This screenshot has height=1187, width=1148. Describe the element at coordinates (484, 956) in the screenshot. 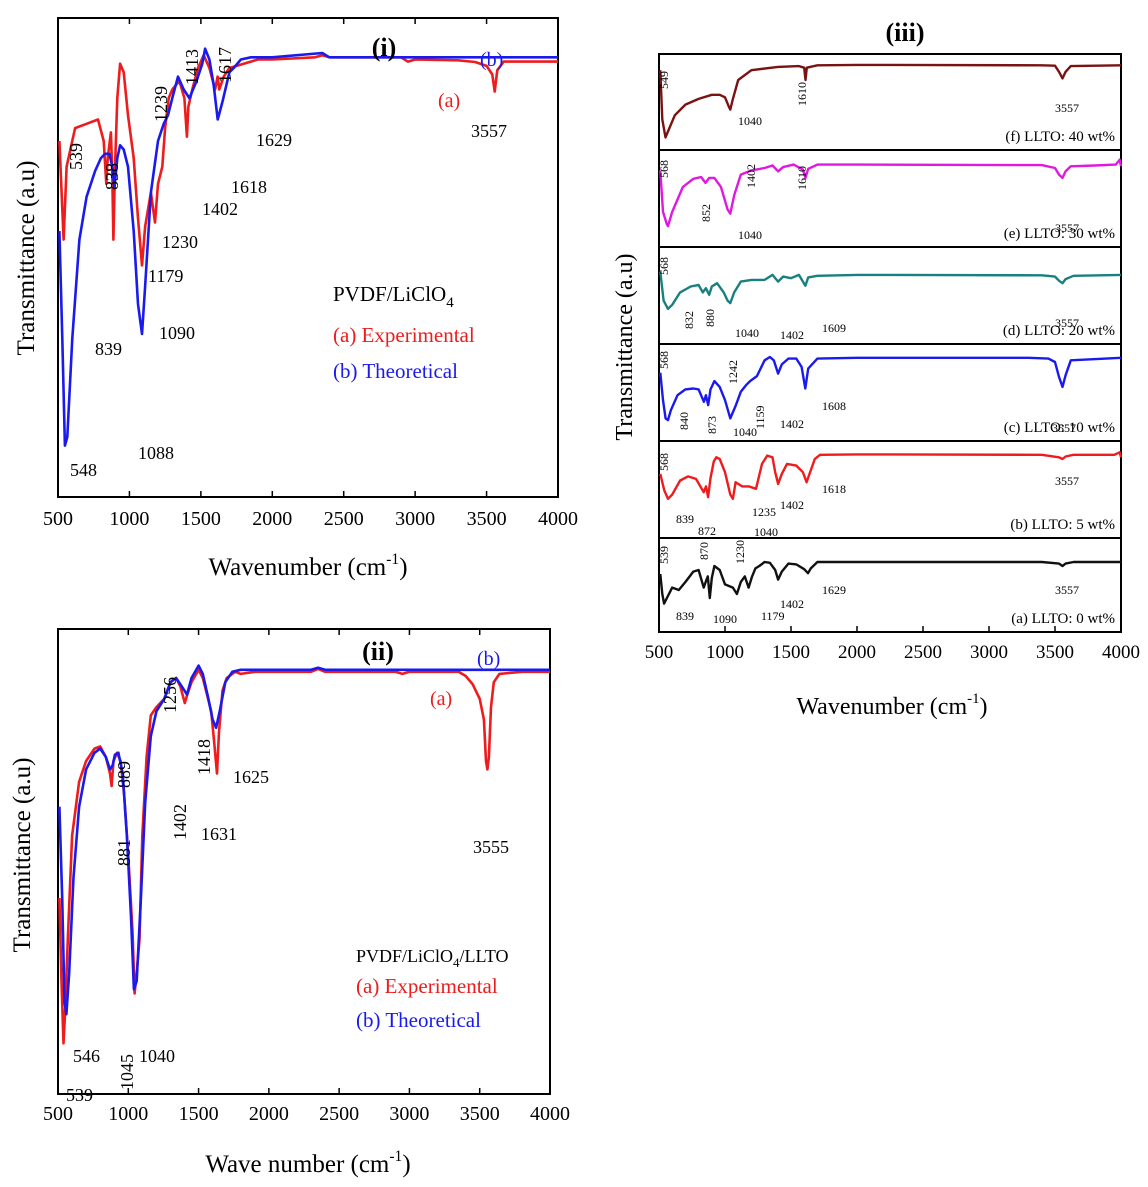

I see `panel-ii-legend-title-end: /LLTO` at that location.